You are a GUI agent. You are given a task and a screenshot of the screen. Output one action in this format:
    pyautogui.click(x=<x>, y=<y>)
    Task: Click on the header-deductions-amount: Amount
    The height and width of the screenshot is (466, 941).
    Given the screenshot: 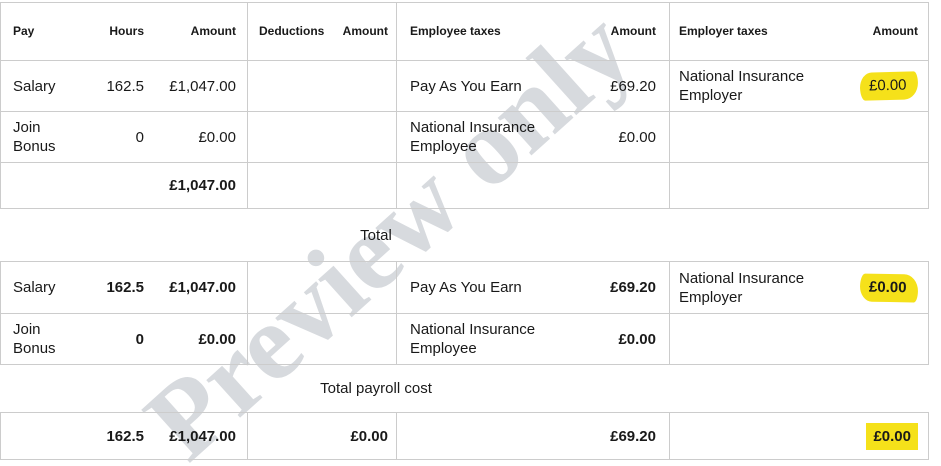 What is the action you would take?
    pyautogui.click(x=365, y=31)
    